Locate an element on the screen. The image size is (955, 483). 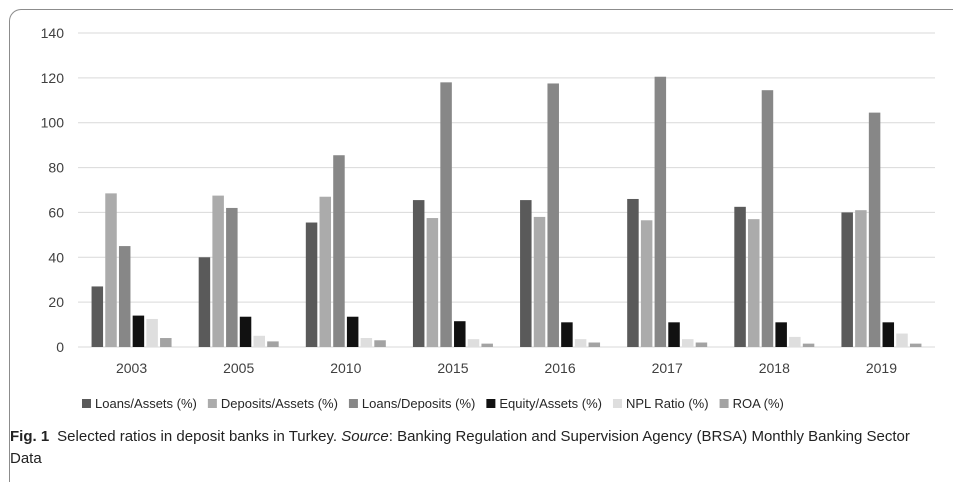
figure-label: Fig. 1 is located at coordinates (30, 436).